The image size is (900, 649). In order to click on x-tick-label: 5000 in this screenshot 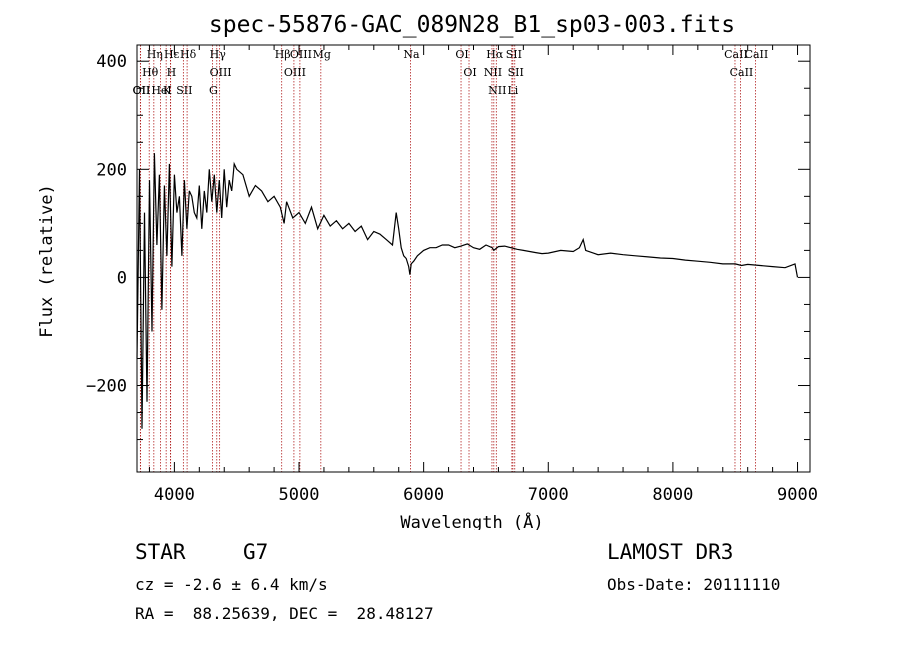, I will do `click(299, 495)`.